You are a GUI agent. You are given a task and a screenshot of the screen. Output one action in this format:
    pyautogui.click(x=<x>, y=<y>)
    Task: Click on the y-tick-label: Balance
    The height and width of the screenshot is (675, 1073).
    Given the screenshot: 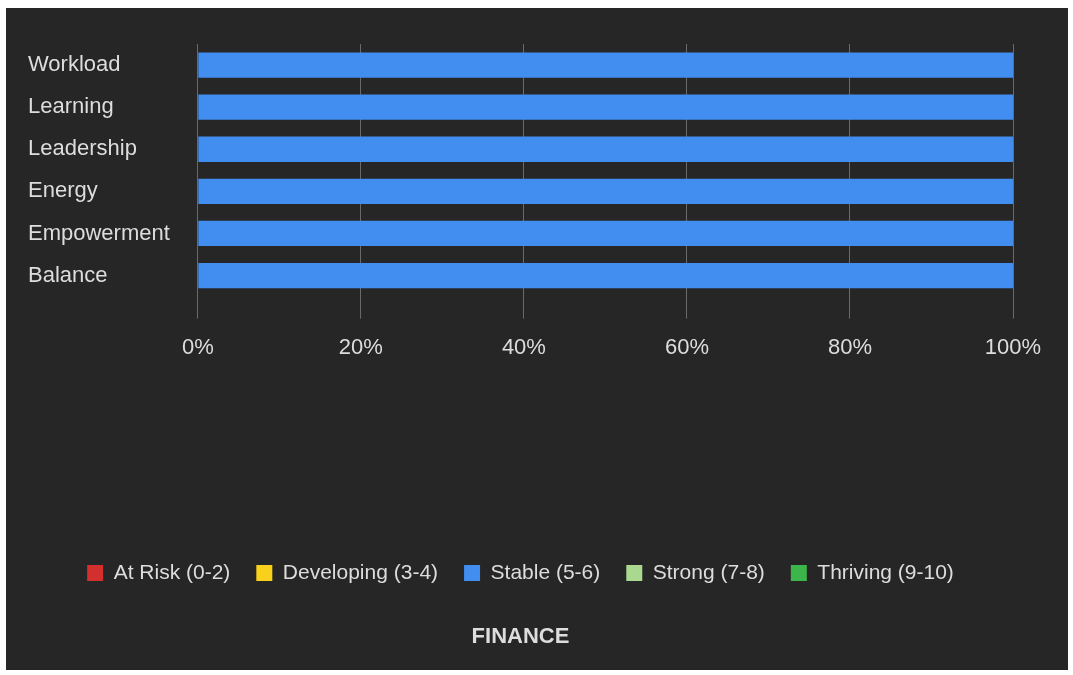 What is the action you would take?
    pyautogui.click(x=68, y=274)
    